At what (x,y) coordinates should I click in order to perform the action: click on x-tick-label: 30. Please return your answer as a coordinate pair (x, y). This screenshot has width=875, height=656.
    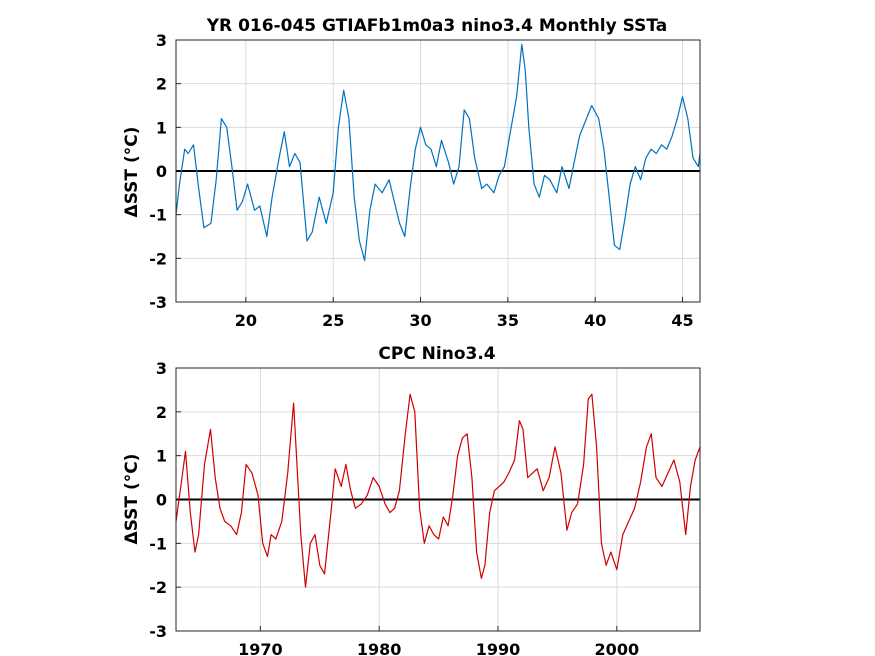
    Looking at the image, I should click on (420, 320).